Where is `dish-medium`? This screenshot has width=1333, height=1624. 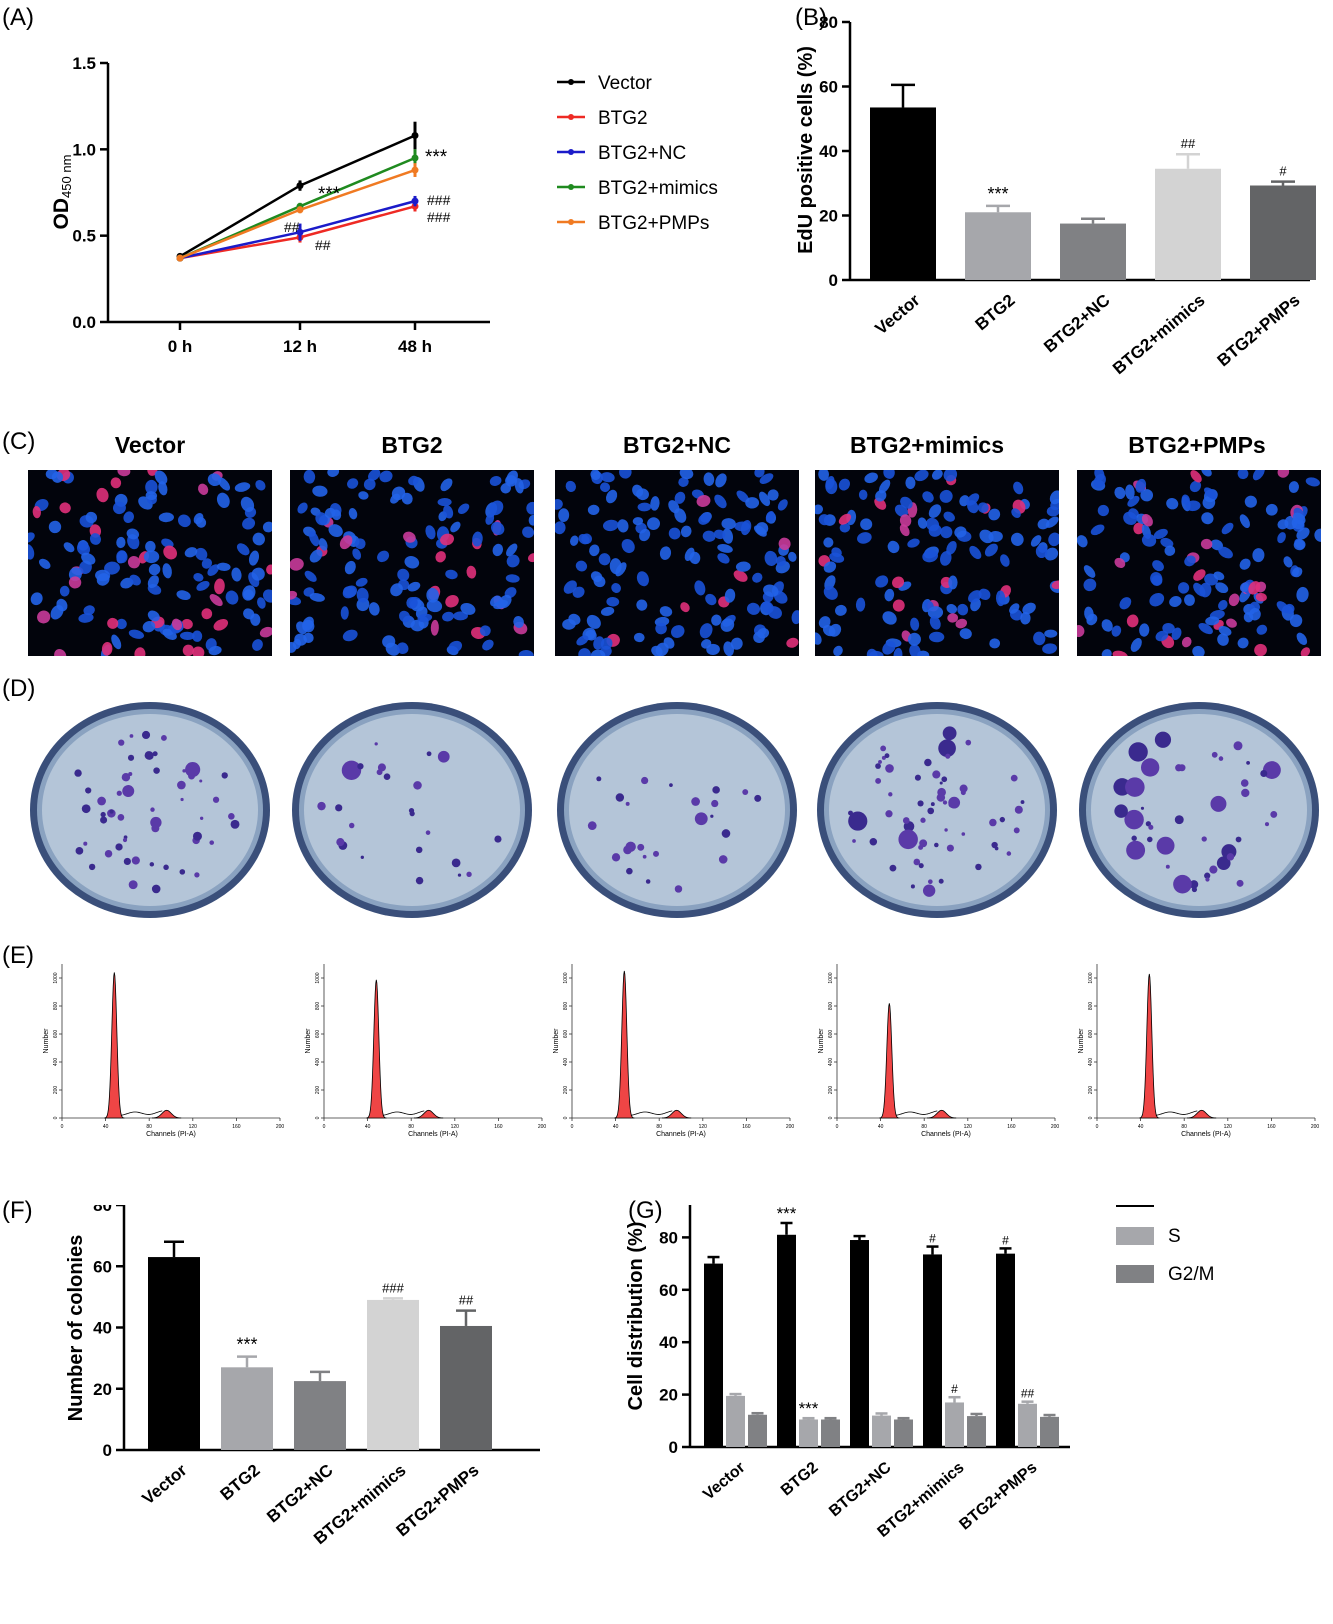
dish-medium is located at coordinates (677, 810).